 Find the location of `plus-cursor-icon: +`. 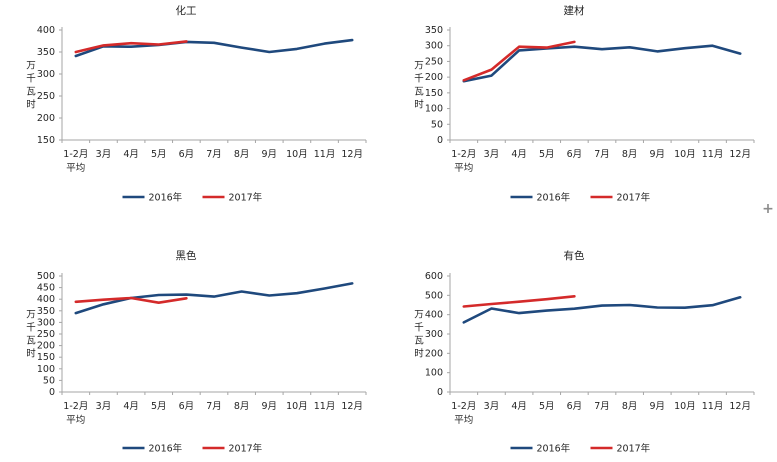

plus-cursor-icon: + is located at coordinates (768, 209).